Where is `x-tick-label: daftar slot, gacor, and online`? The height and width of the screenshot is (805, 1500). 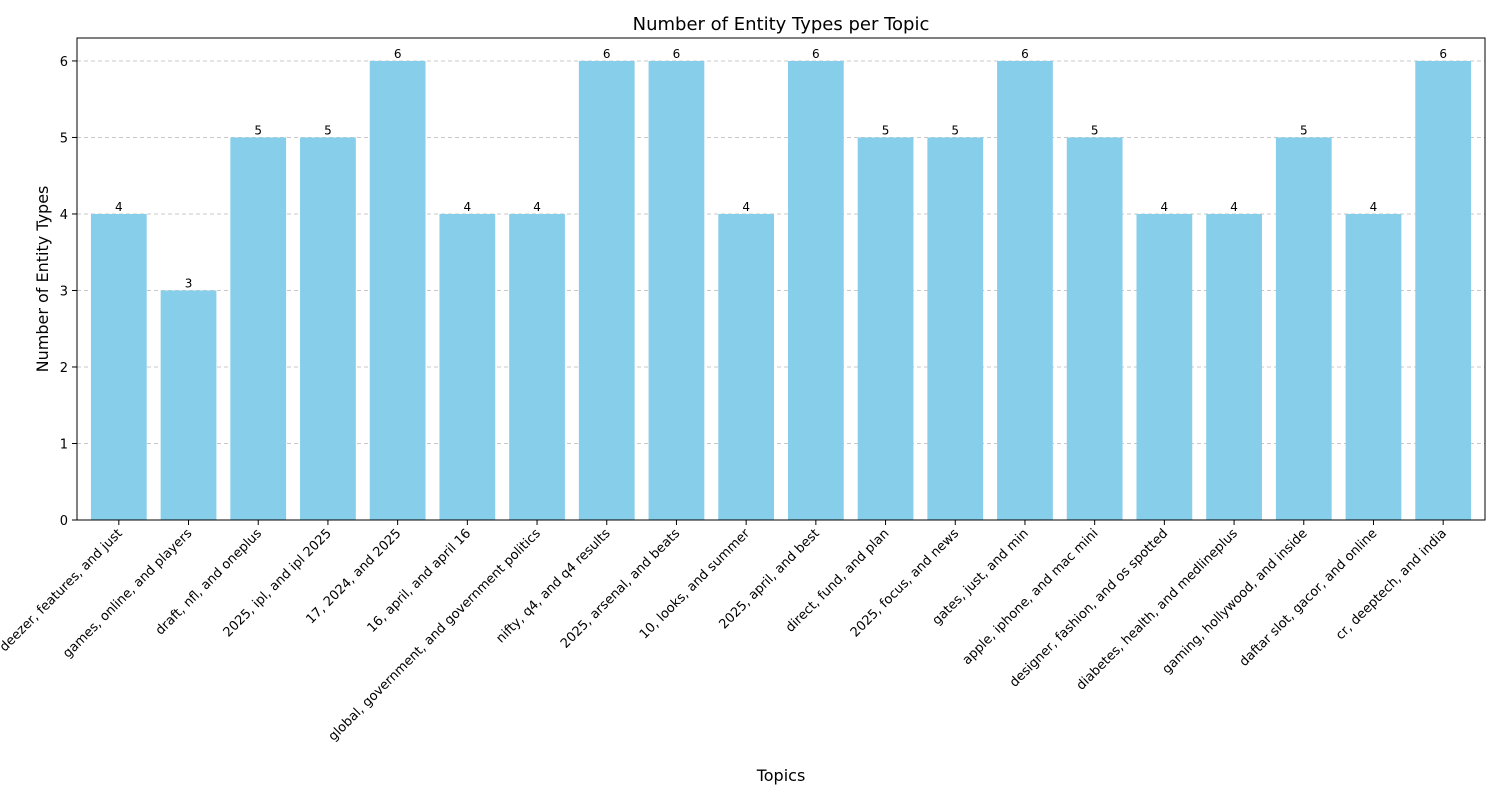 x-tick-label: daftar slot, gacor, and online is located at coordinates (1309, 598).